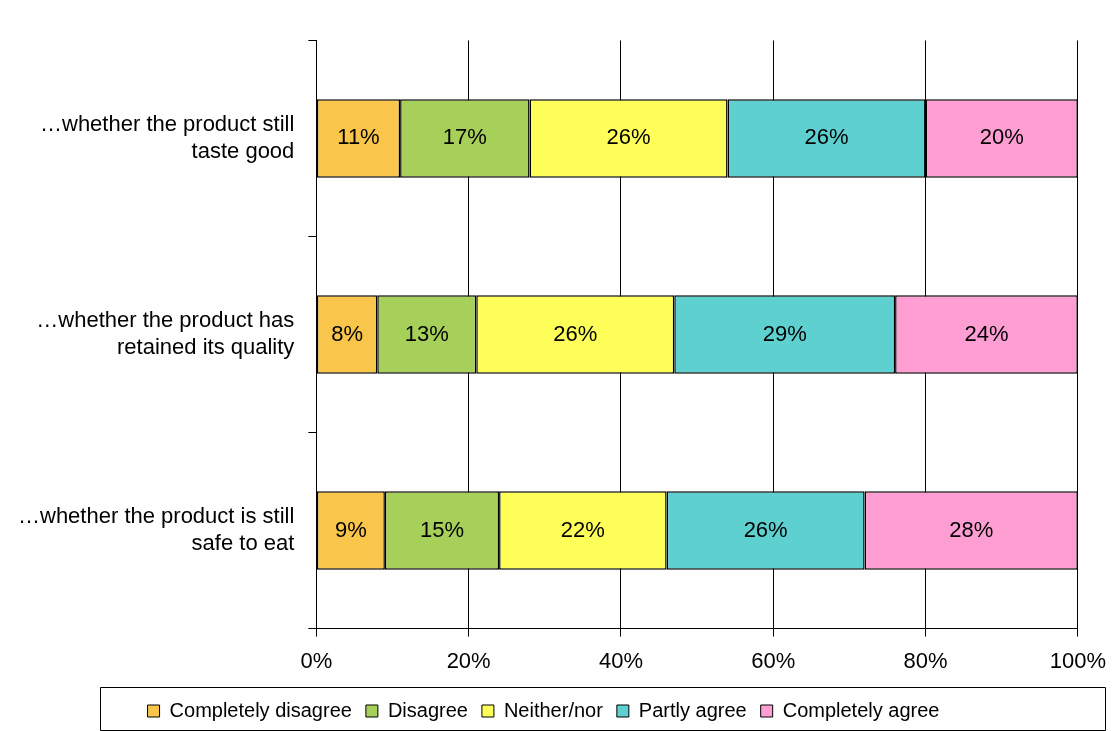 Image resolution: width=1118 pixels, height=731 pixels. Describe the element at coordinates (347, 333) in the screenshot. I see `data-label: 8%` at that location.